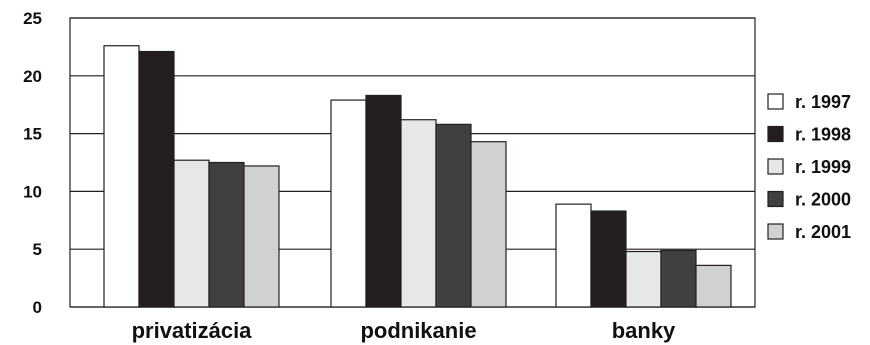 This screenshot has width=870, height=345. I want to click on category-label-1: podnikanie, so click(418, 330).